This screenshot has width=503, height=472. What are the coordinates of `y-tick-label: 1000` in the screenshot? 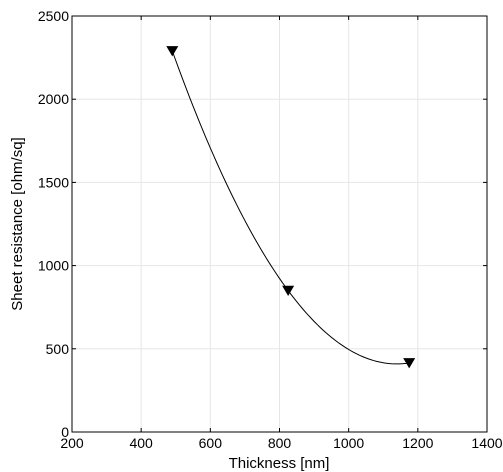 It's located at (53, 266).